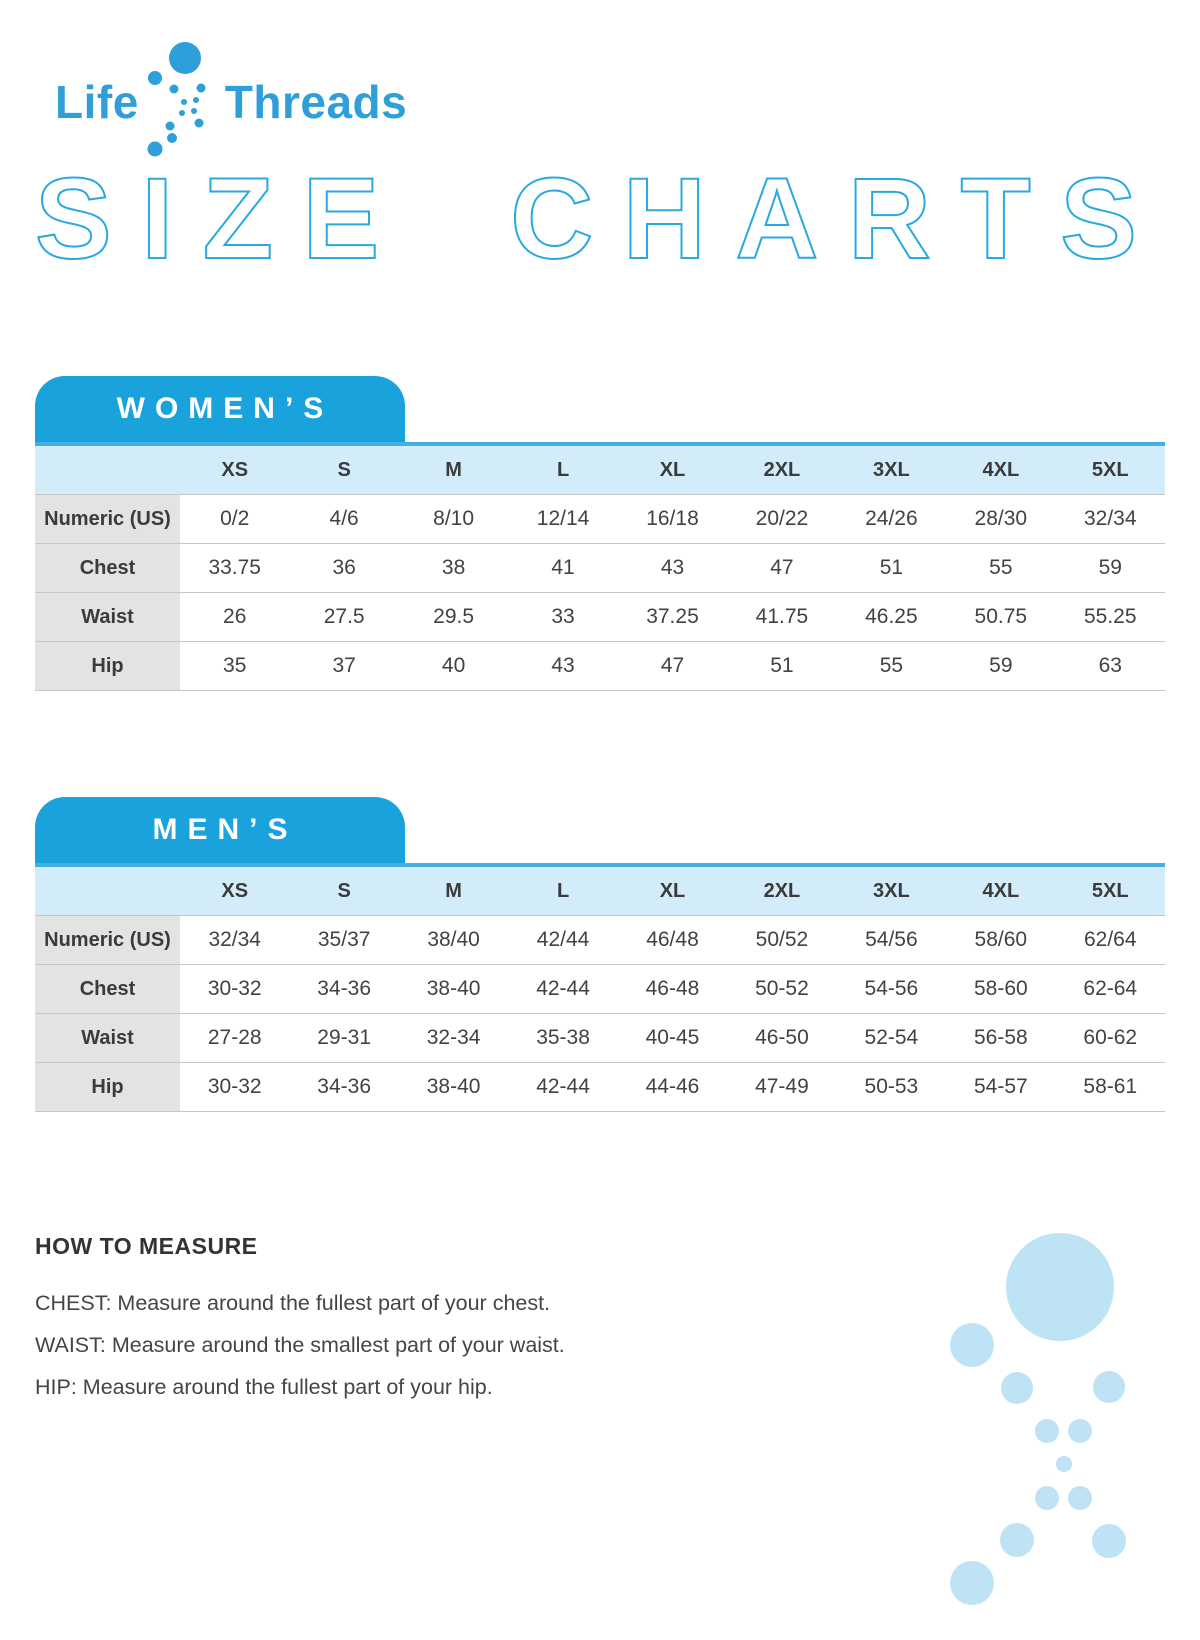 The image size is (1200, 1640). Describe the element at coordinates (235, 1037) in the screenshot. I see `size-cell: 27-28` at that location.